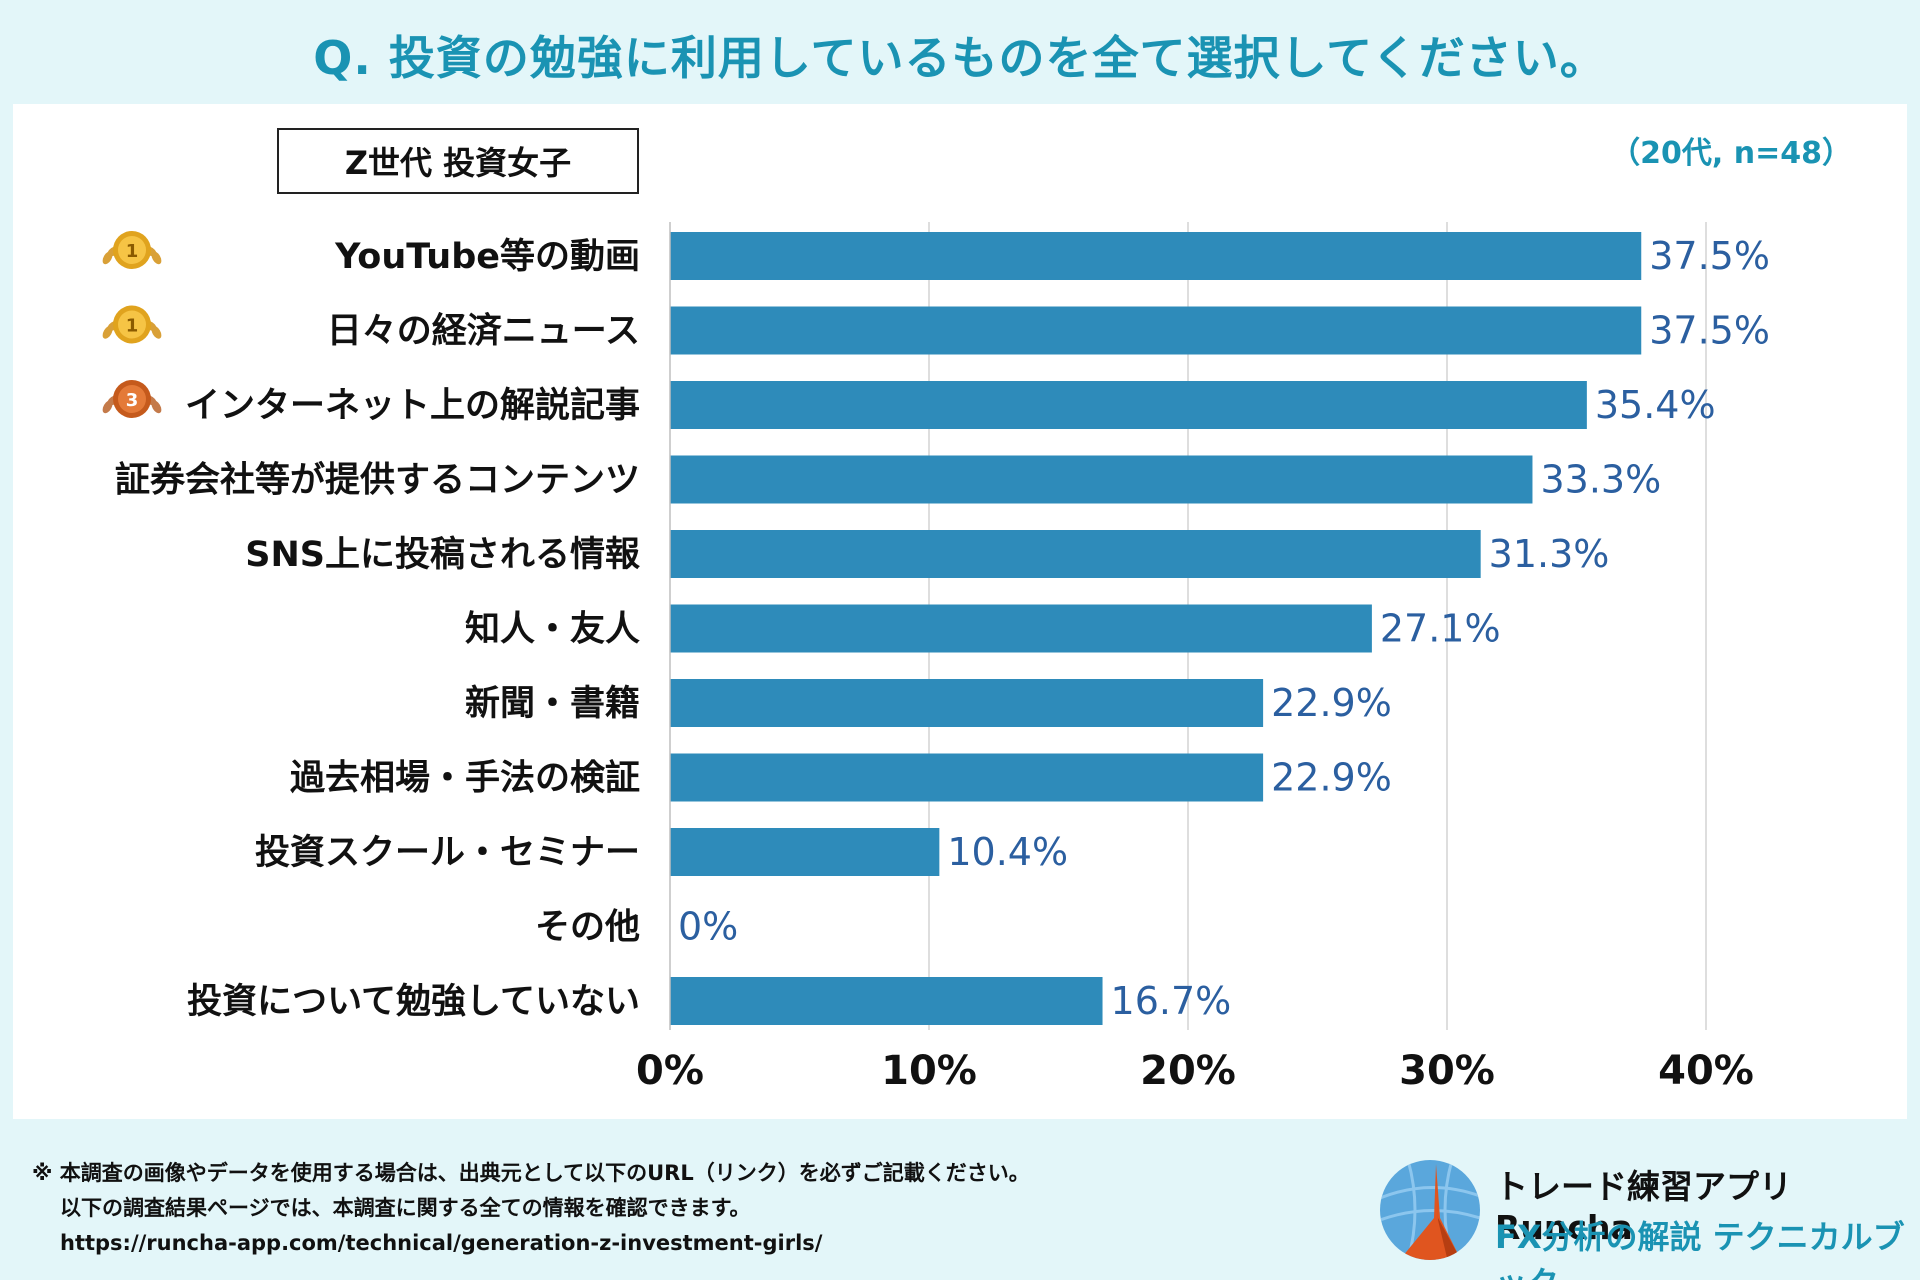  What do you see at coordinates (1007, 852) in the screenshot?
I see `value-label: 10.4%` at bounding box center [1007, 852].